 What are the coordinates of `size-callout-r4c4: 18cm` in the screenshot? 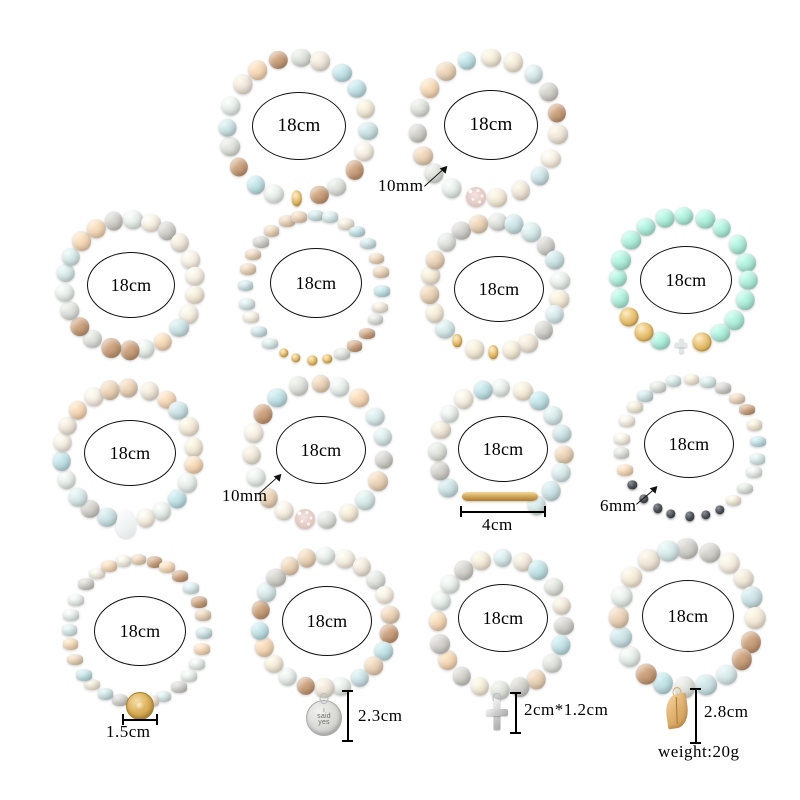 It's located at (688, 616).